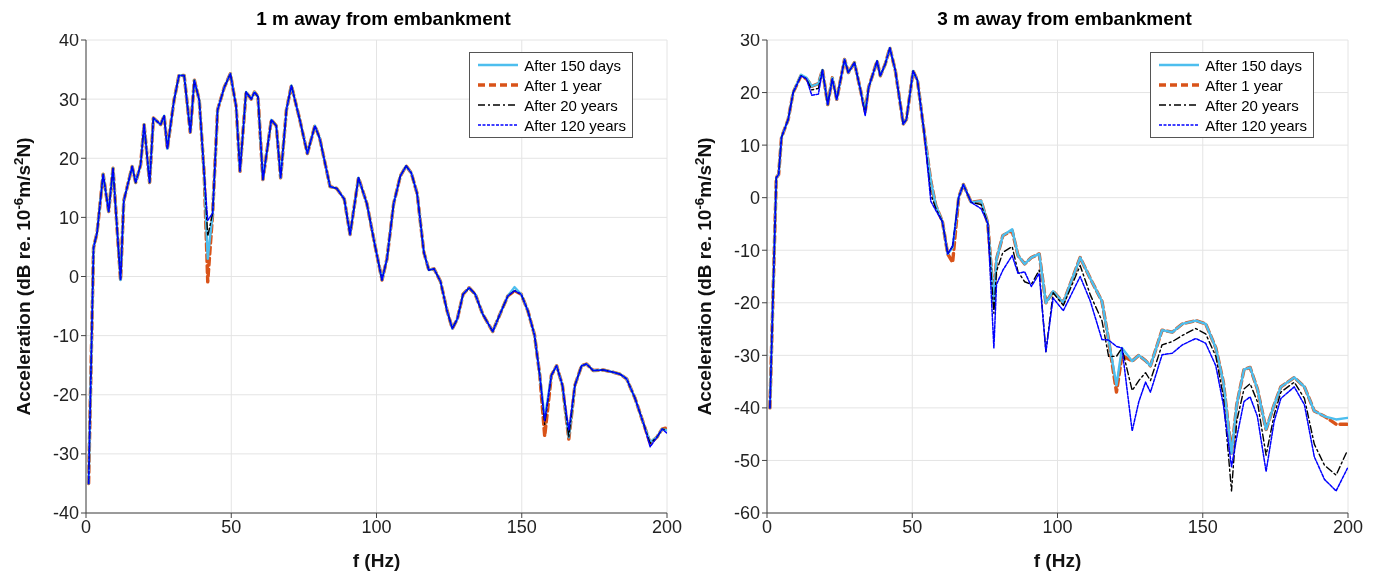 Image resolution: width=1378 pixels, height=579 pixels. What do you see at coordinates (746, 460) in the screenshot?
I see `y-tick-label: -50` at bounding box center [746, 460].